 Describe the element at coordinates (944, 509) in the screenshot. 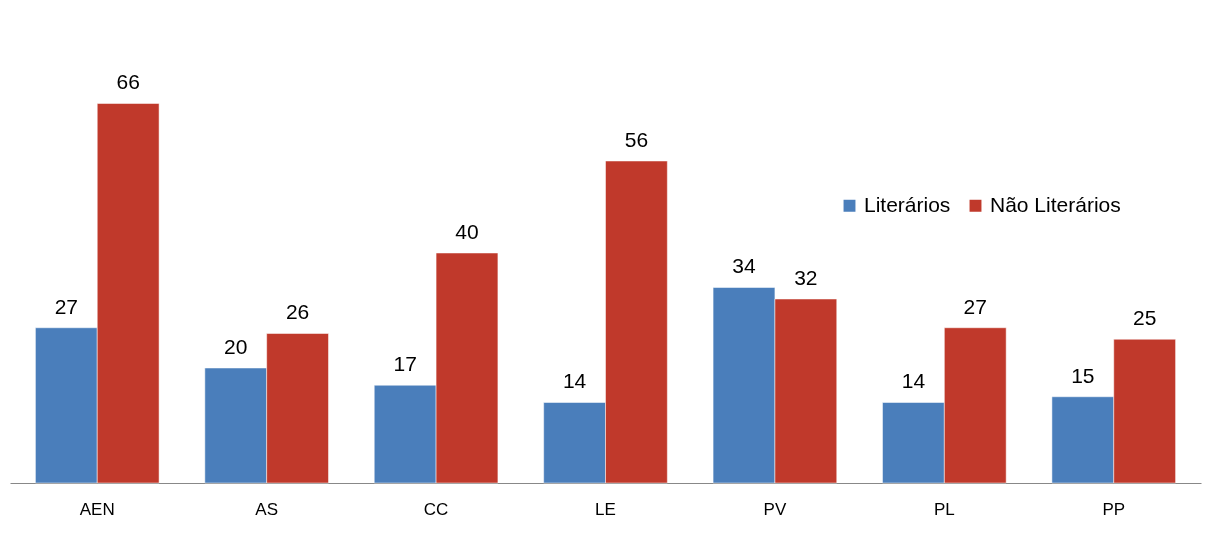

I see `x-tick-label: PL` at that location.